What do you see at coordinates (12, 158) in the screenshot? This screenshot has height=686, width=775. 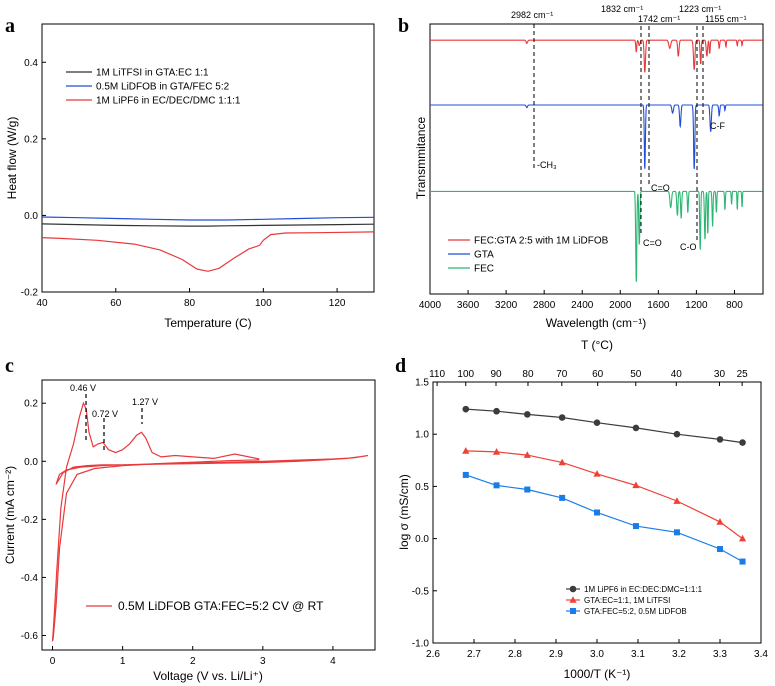 I see `panel-a-ylabel: Heat flow (W/g)` at bounding box center [12, 158].